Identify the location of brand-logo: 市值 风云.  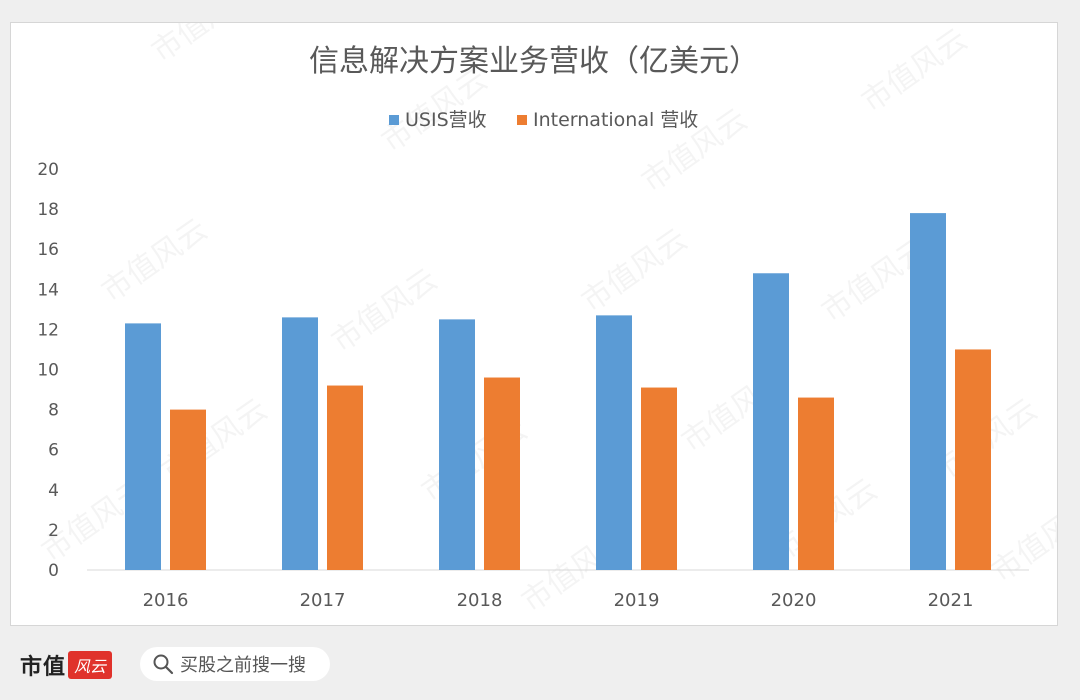
(66, 665).